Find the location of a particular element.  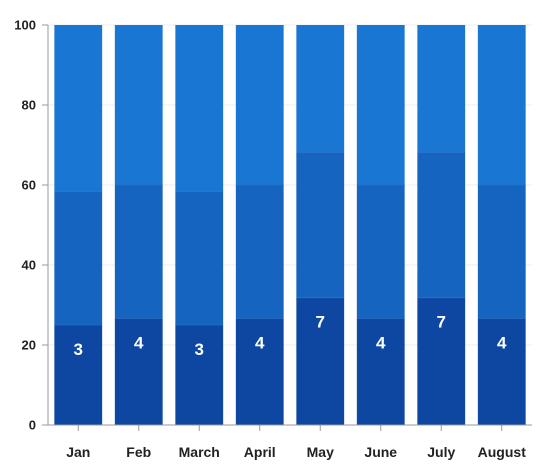

x-tick-label: June is located at coordinates (380, 452).